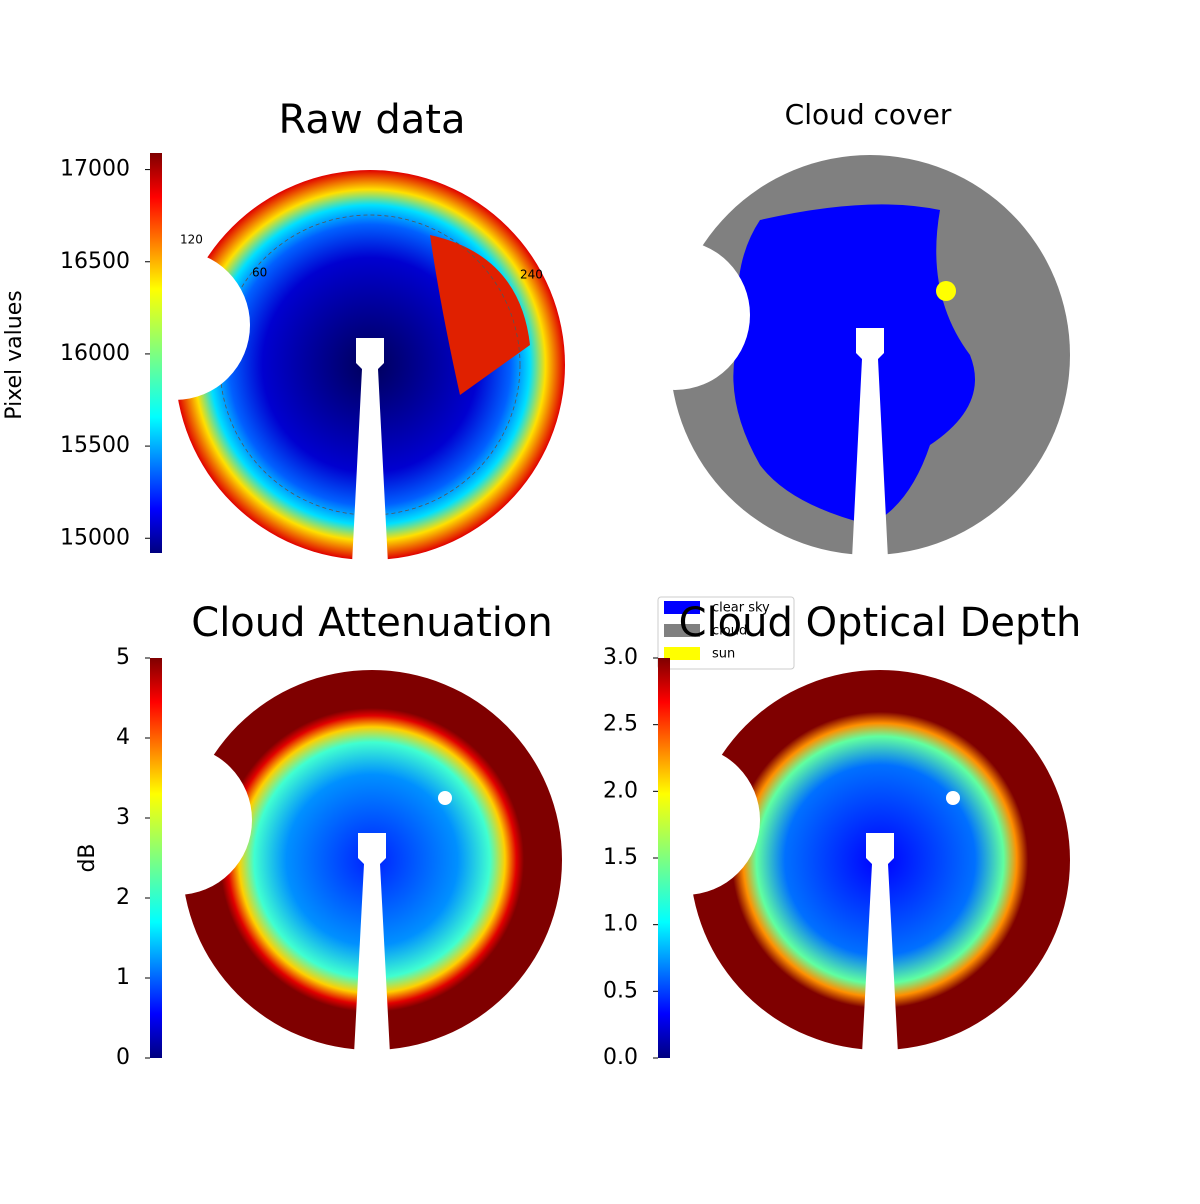  What do you see at coordinates (123, 977) in the screenshot?
I see `colorbar-tick-label: 1` at bounding box center [123, 977].